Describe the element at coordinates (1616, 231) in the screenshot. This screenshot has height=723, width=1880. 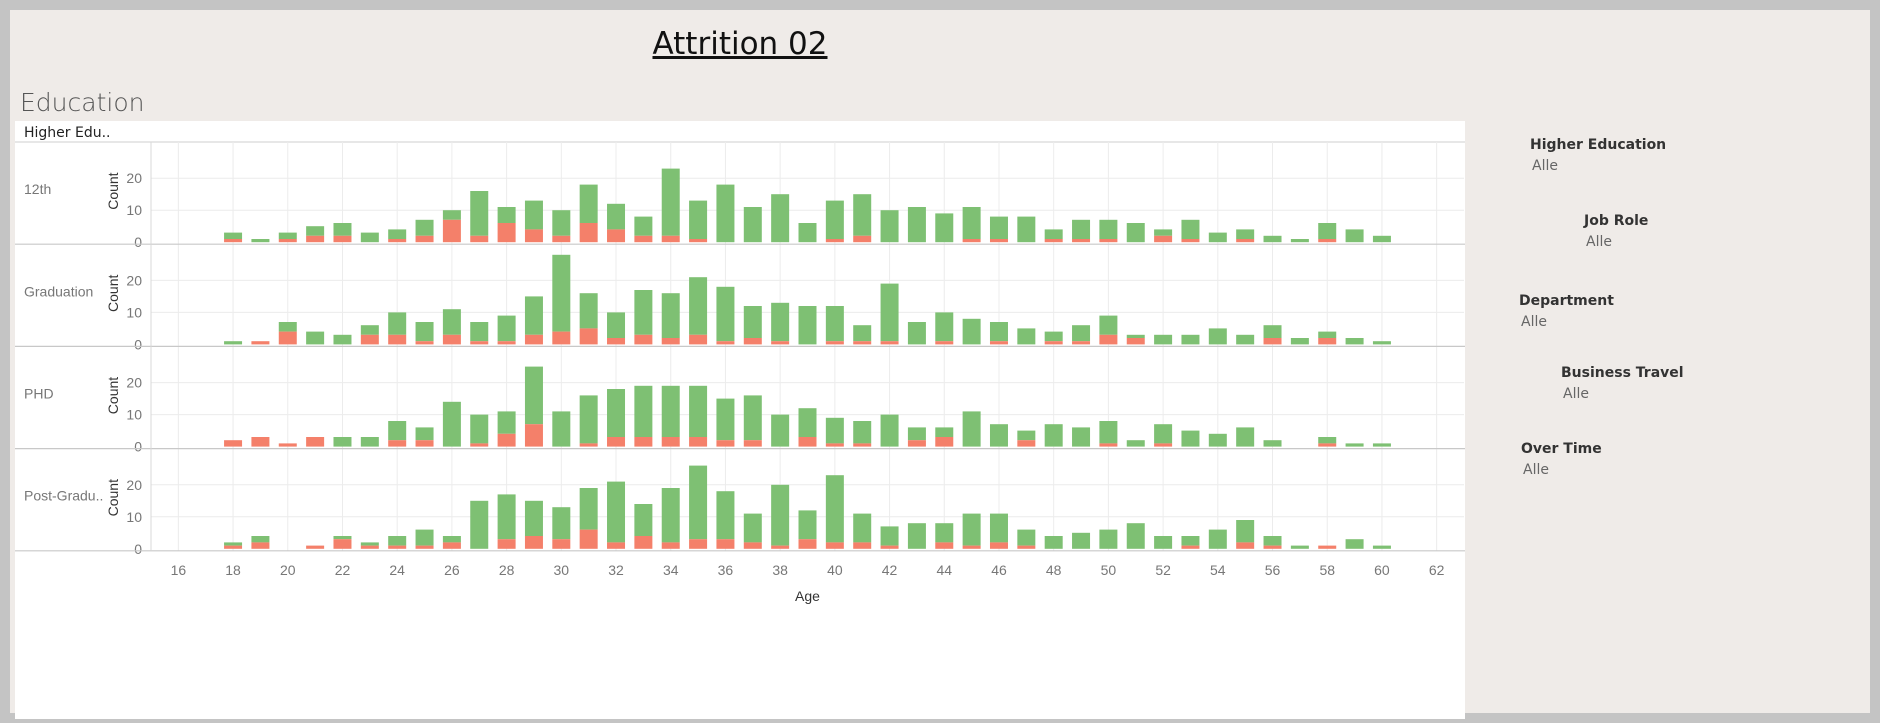
I see `filter-job-role: Job Role Alle` at that location.